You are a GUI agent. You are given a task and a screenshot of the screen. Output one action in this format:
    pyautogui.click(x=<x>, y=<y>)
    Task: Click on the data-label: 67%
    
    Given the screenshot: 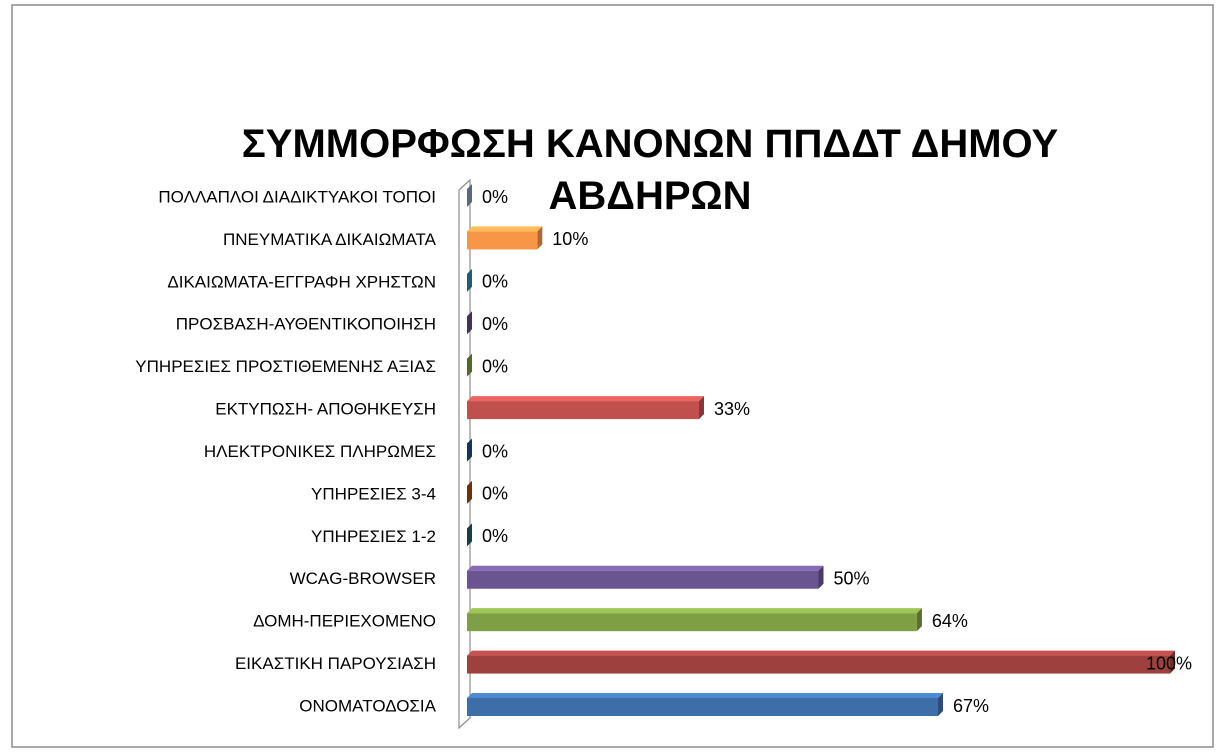 What is the action you would take?
    pyautogui.click(x=971, y=706)
    